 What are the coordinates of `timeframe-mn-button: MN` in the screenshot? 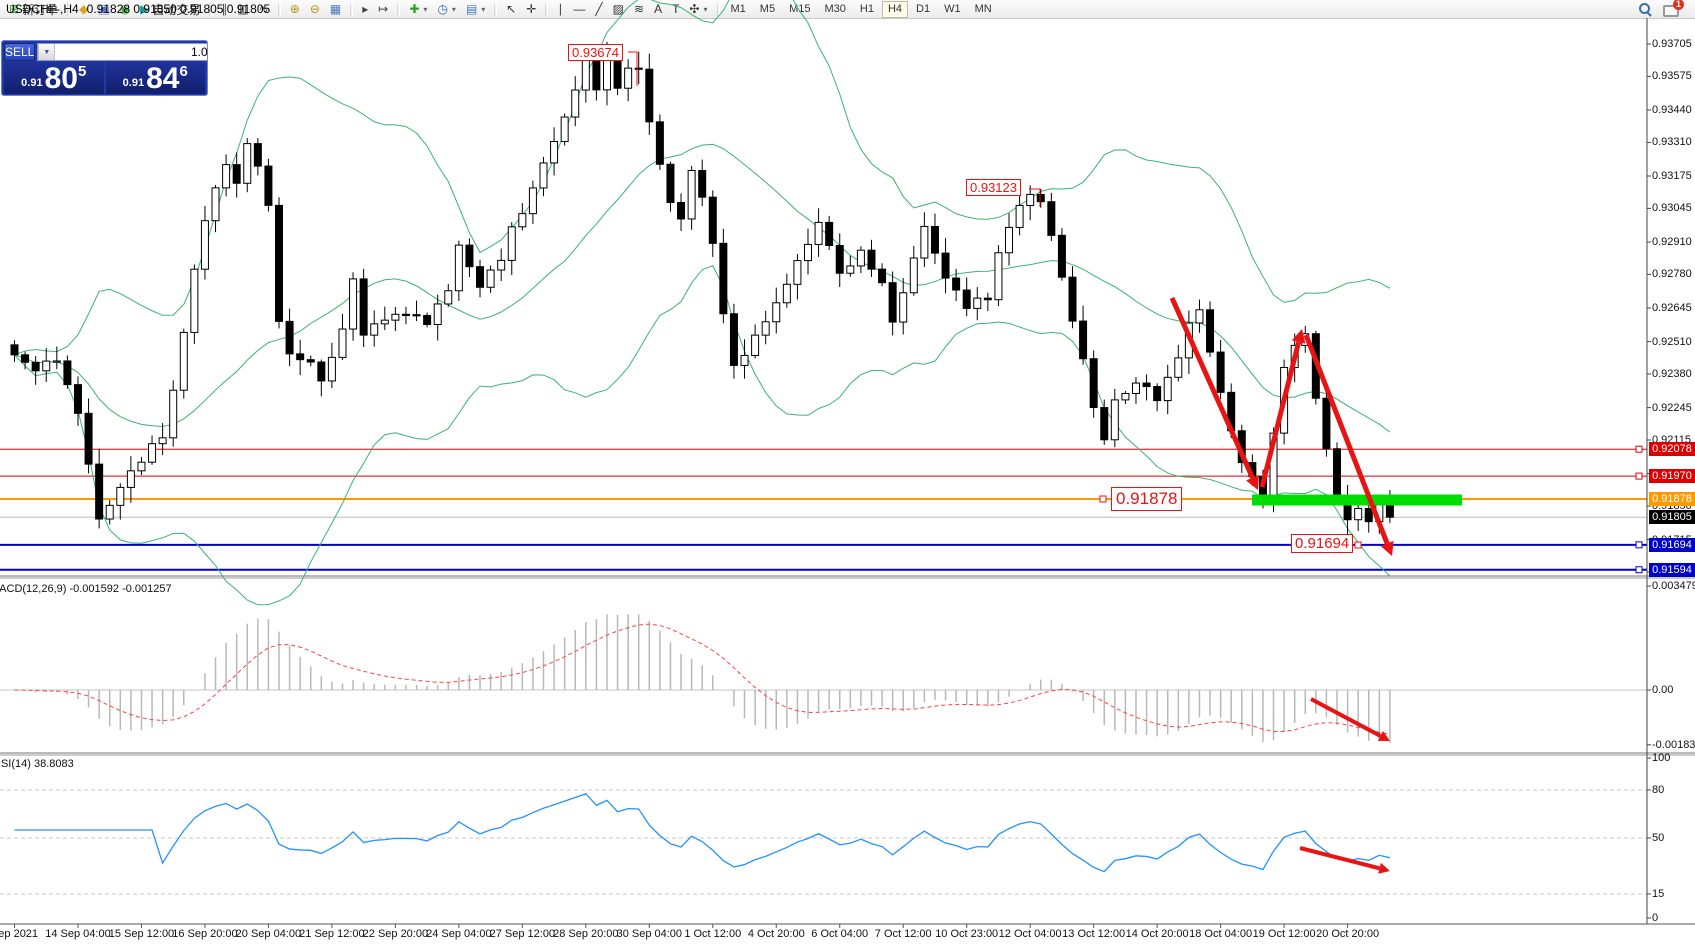 It's located at (983, 8).